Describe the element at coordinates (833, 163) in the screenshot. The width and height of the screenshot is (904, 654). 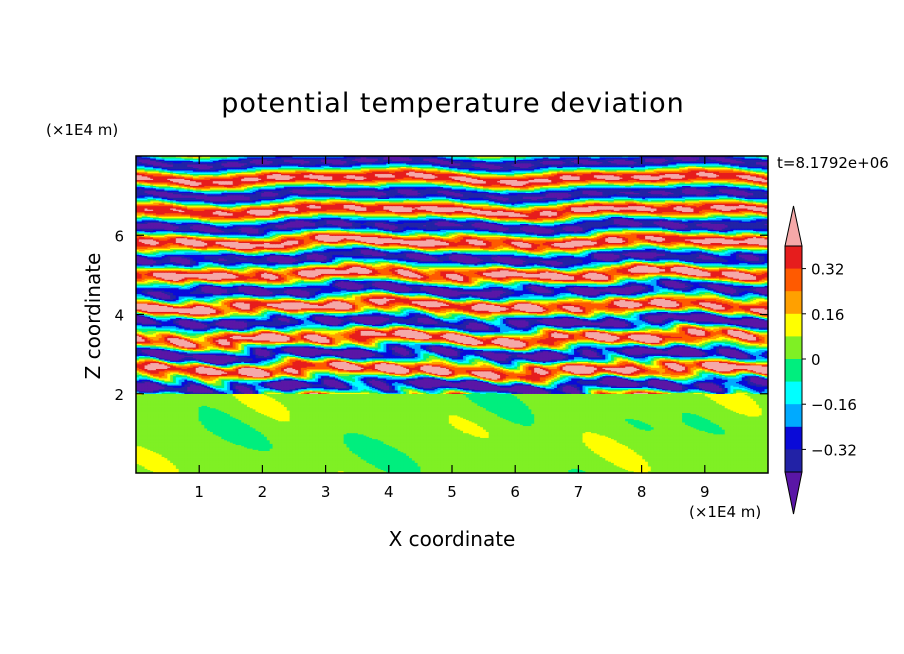
I see `time-label: t=8.1792e+06` at that location.